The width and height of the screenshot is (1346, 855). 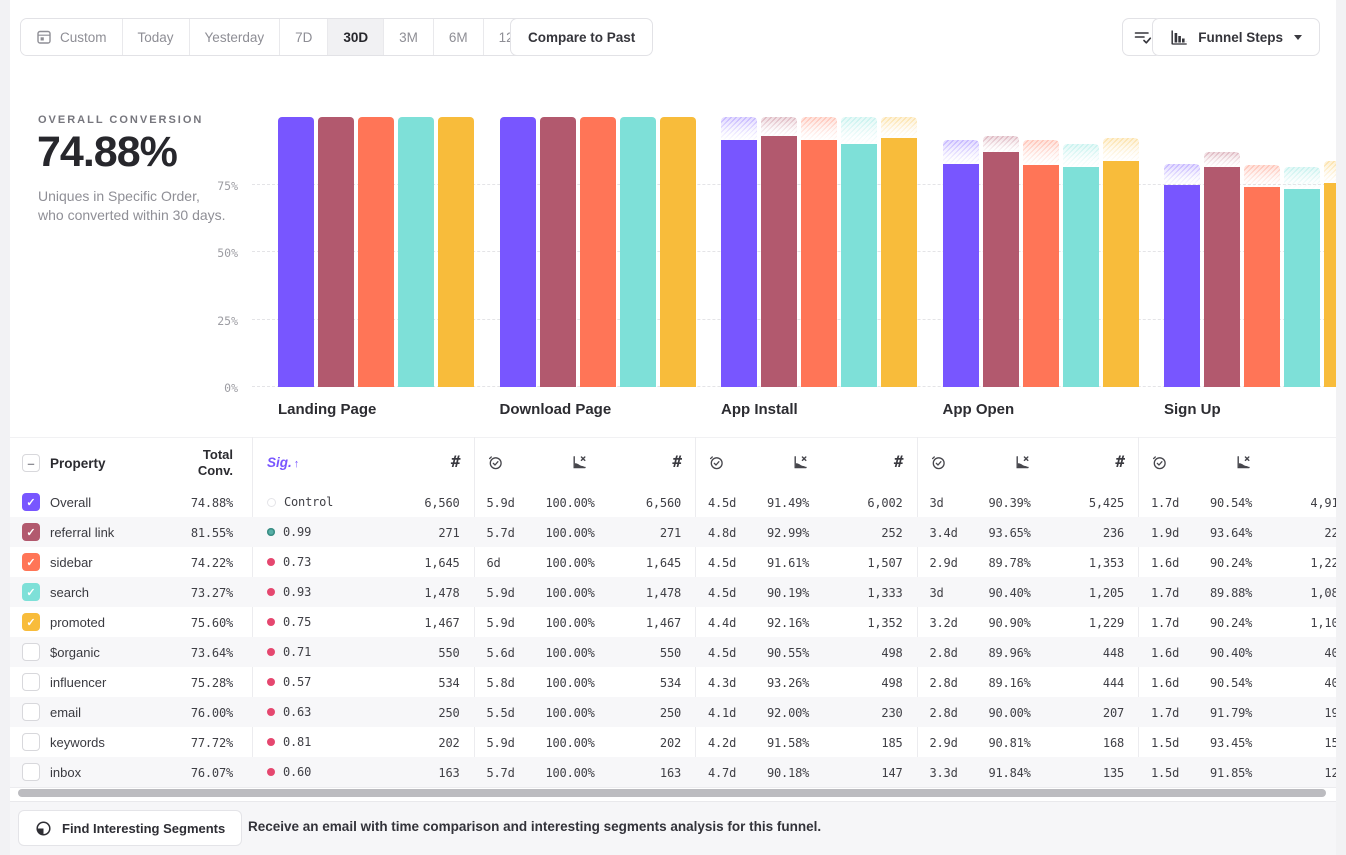 I want to click on step-cells-0: 0.63 250, so click(x=363, y=712).